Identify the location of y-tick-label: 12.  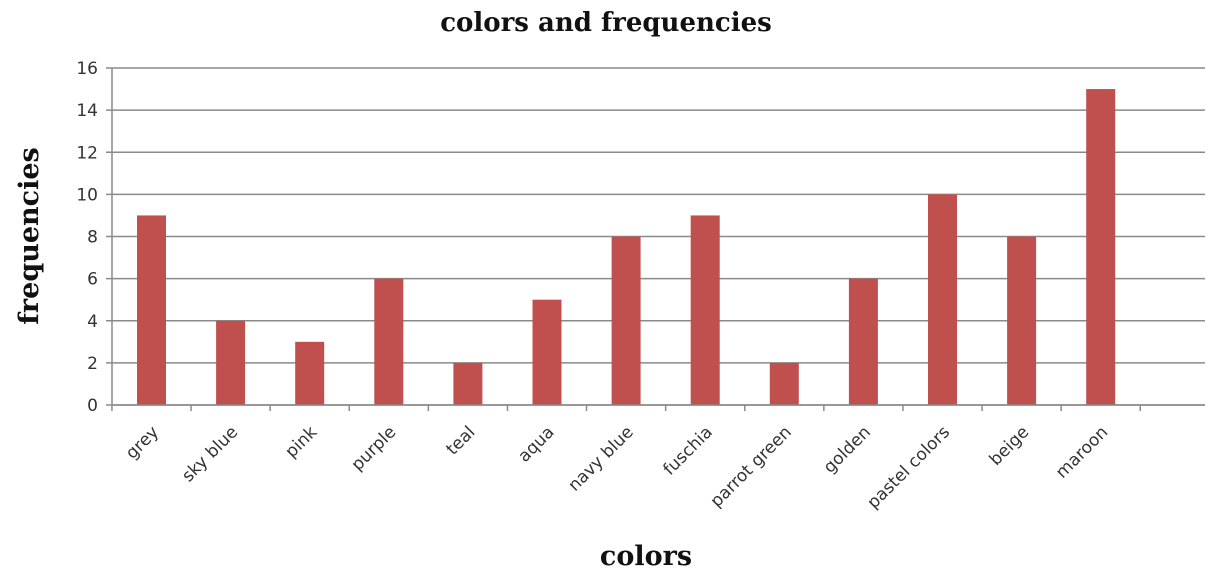
(87, 153).